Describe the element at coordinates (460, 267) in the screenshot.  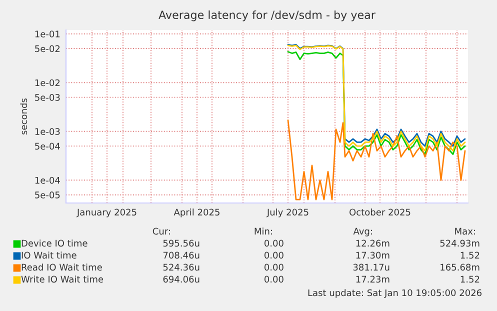
I see `text: 165.68m` at that location.